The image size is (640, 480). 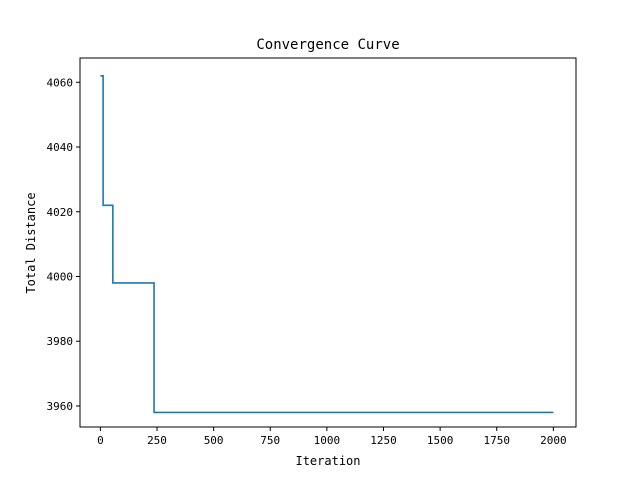 What do you see at coordinates (327, 45) in the screenshot?
I see `chart-title: Convergence Curve` at bounding box center [327, 45].